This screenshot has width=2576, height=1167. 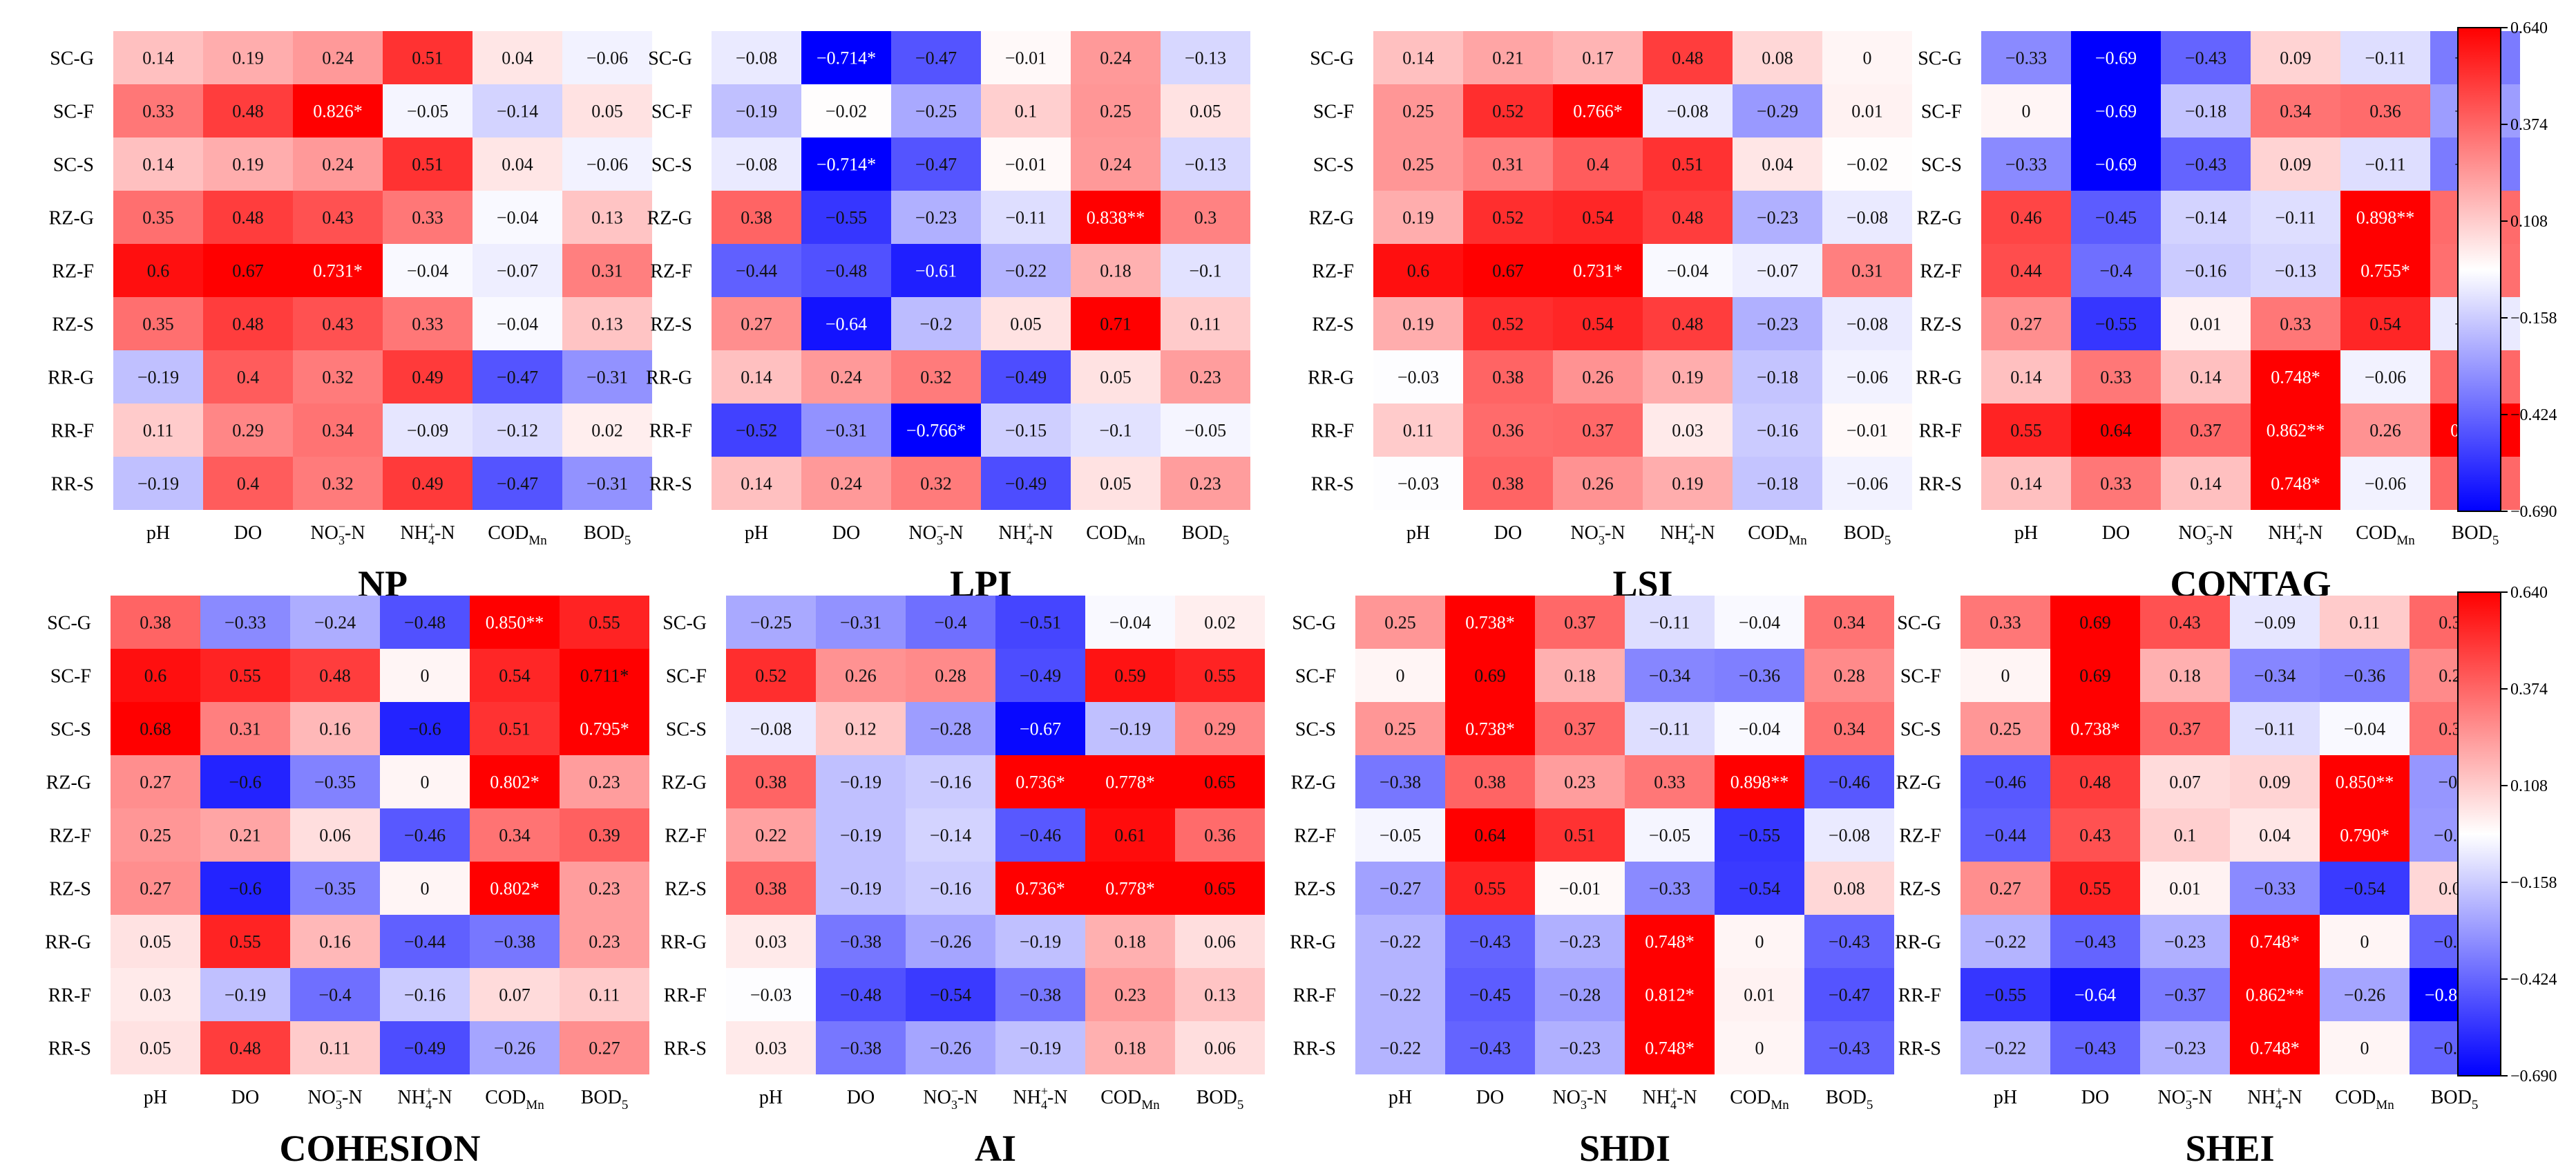 What do you see at coordinates (1760, 782) in the screenshot?
I see `cell-value-label: 0.898**` at bounding box center [1760, 782].